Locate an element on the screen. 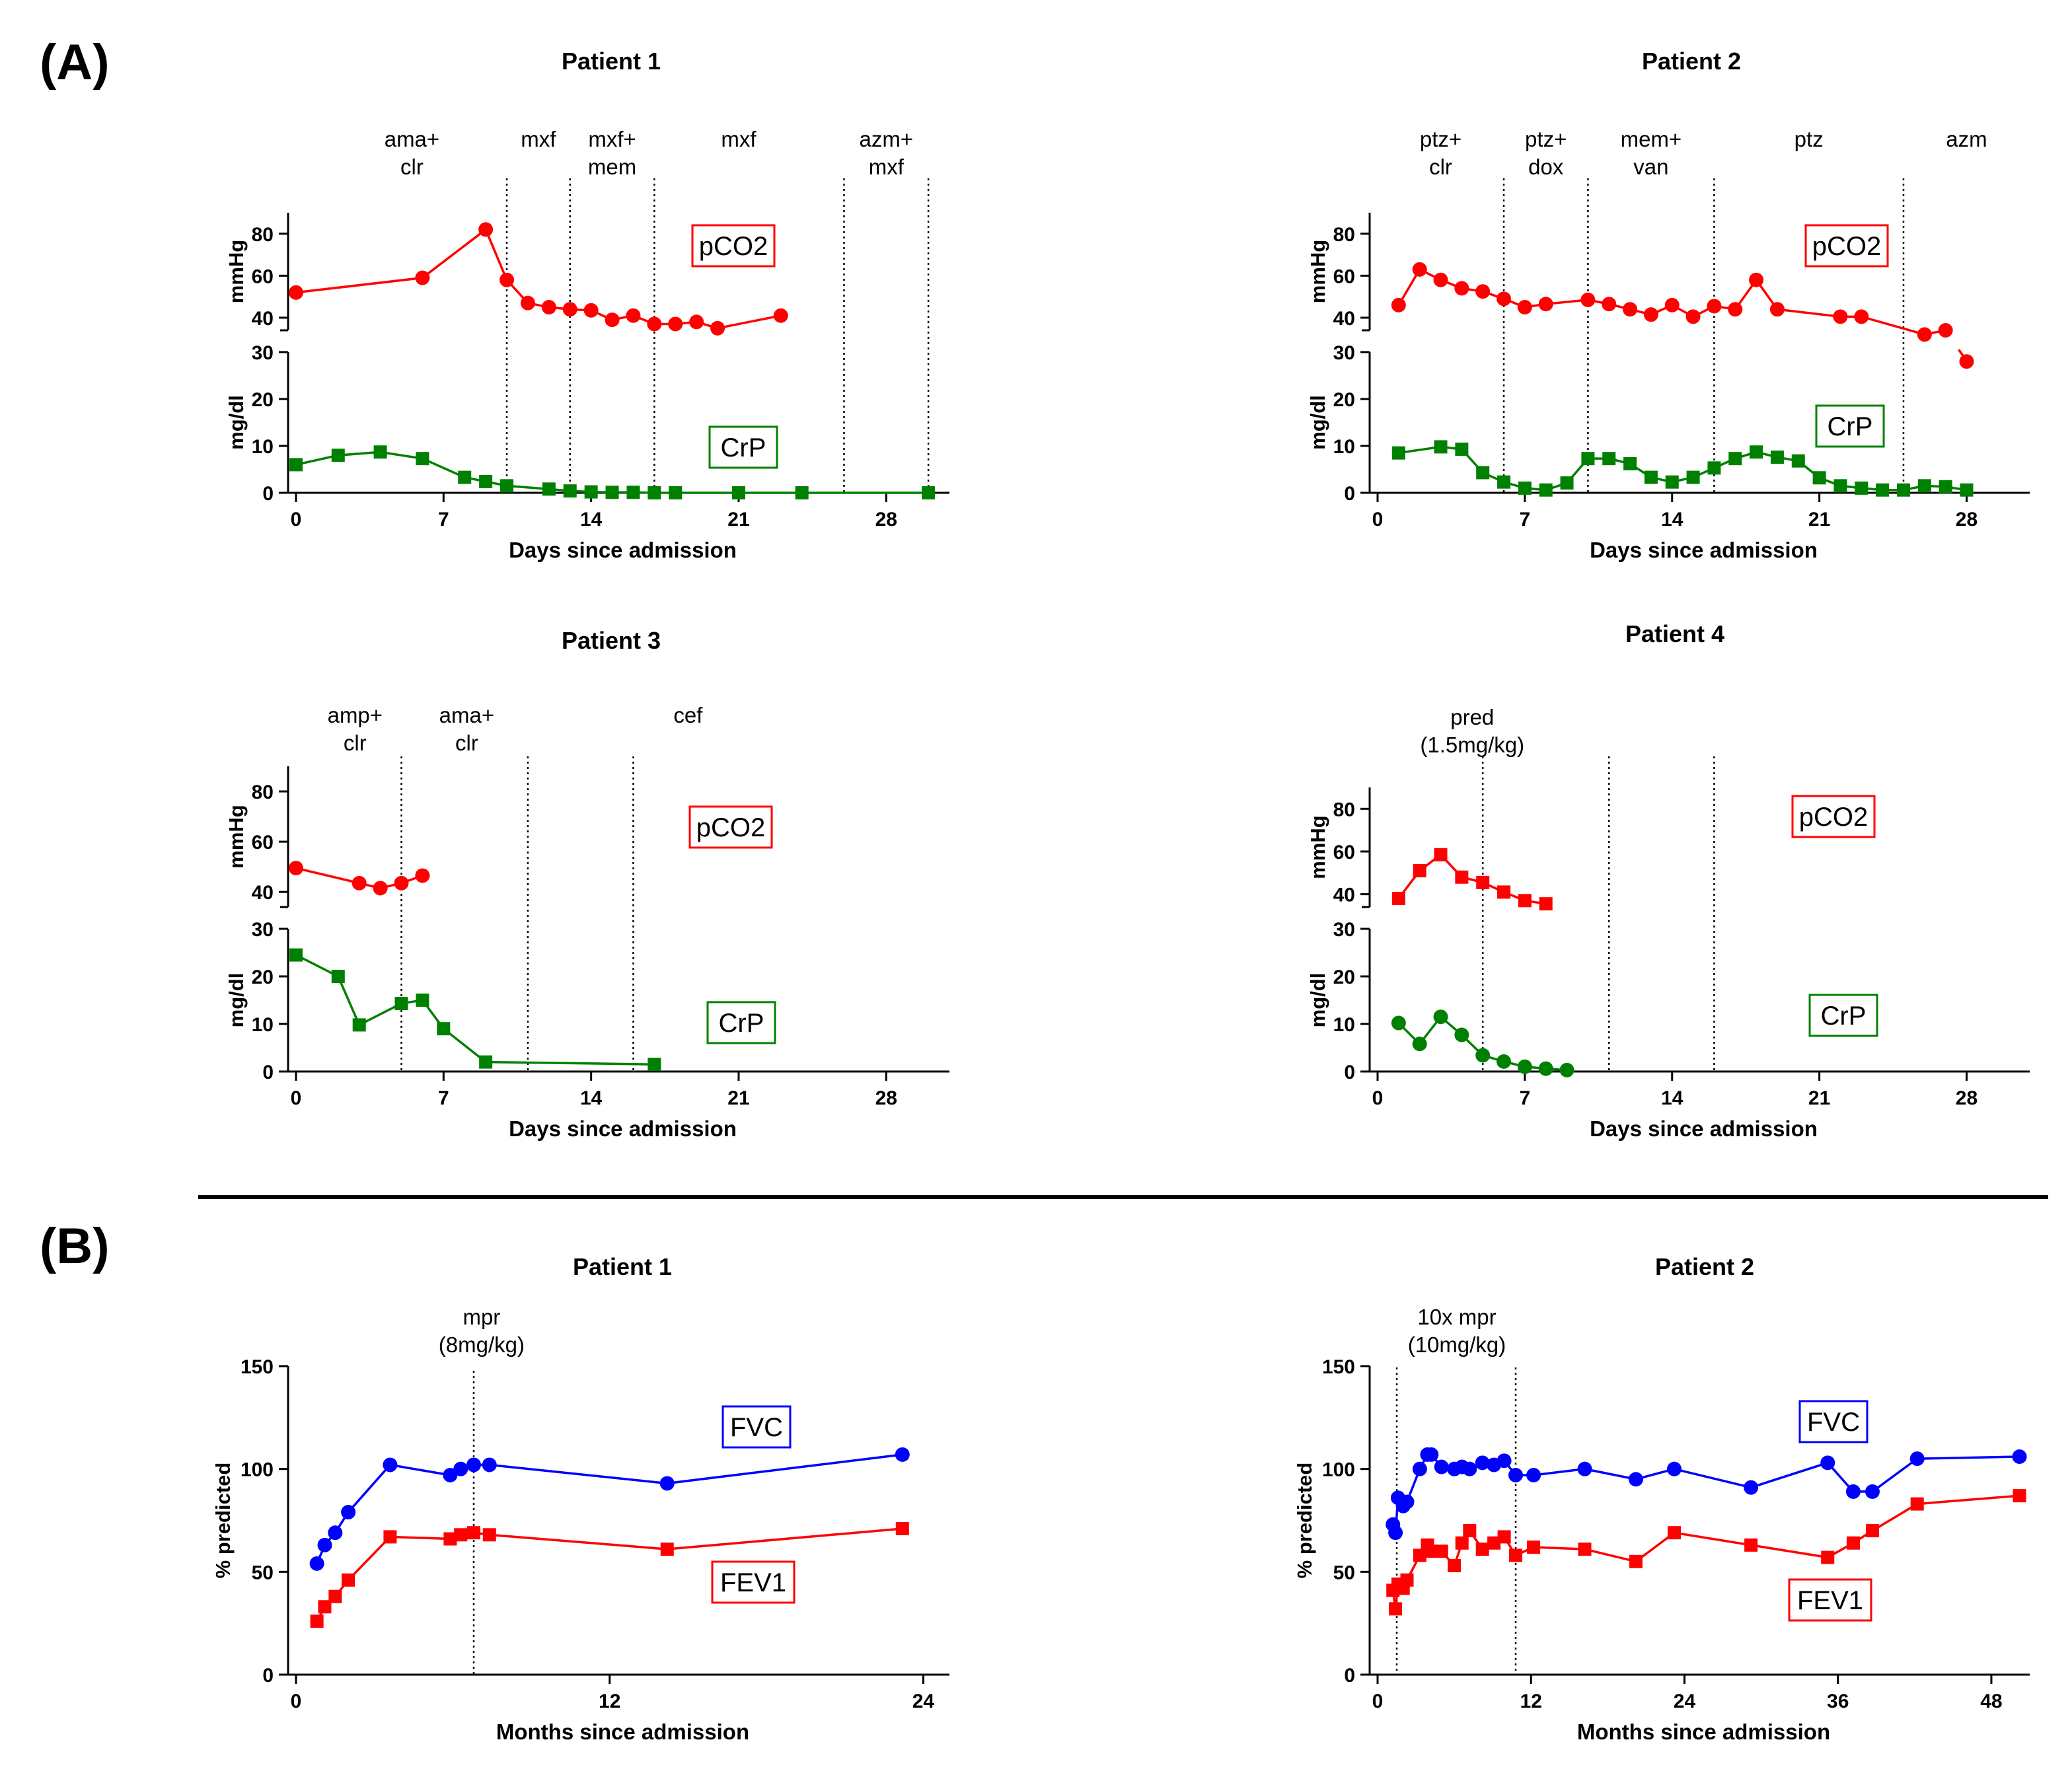 The height and width of the screenshot is (1781, 2072). treatment-label-0: ama+ is located at coordinates (412, 139).